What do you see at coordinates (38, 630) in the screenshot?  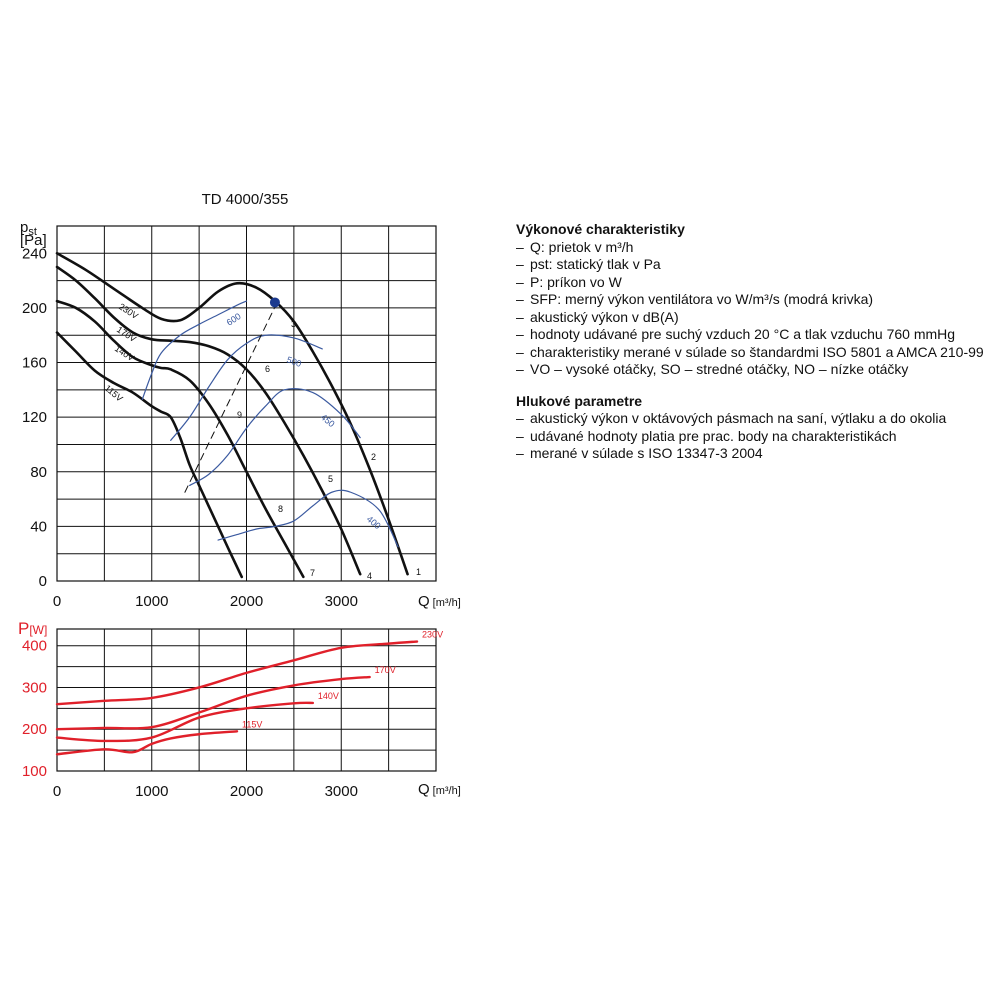 I see `power-y-axis-unit: [W]` at bounding box center [38, 630].